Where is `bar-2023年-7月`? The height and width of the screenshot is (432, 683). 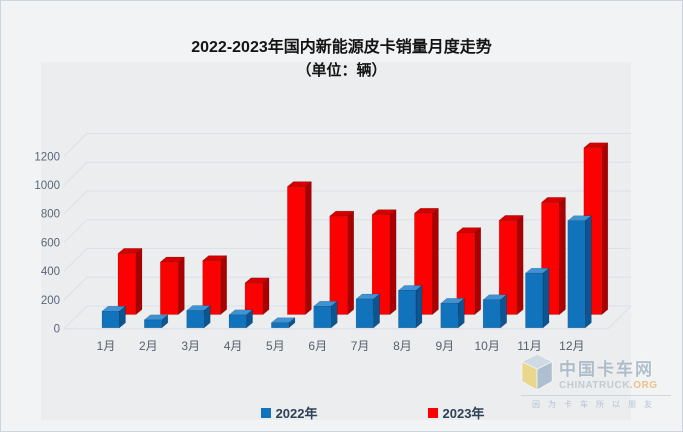 bar-2023年-7月 is located at coordinates (384, 262).